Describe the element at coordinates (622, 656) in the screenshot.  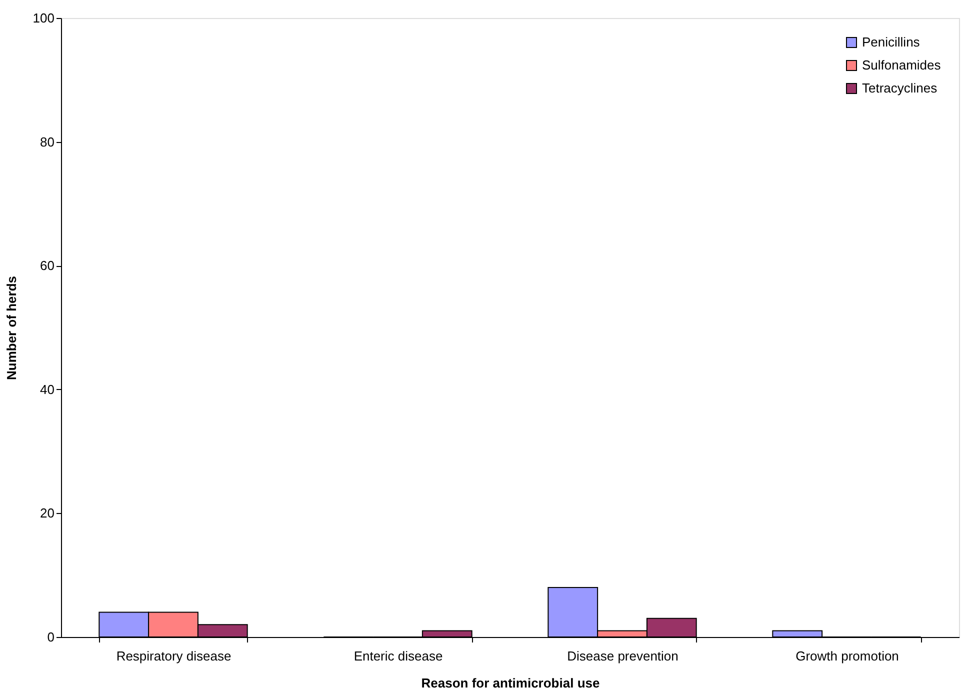
I see `x-tick-label: Disease prevention` at that location.